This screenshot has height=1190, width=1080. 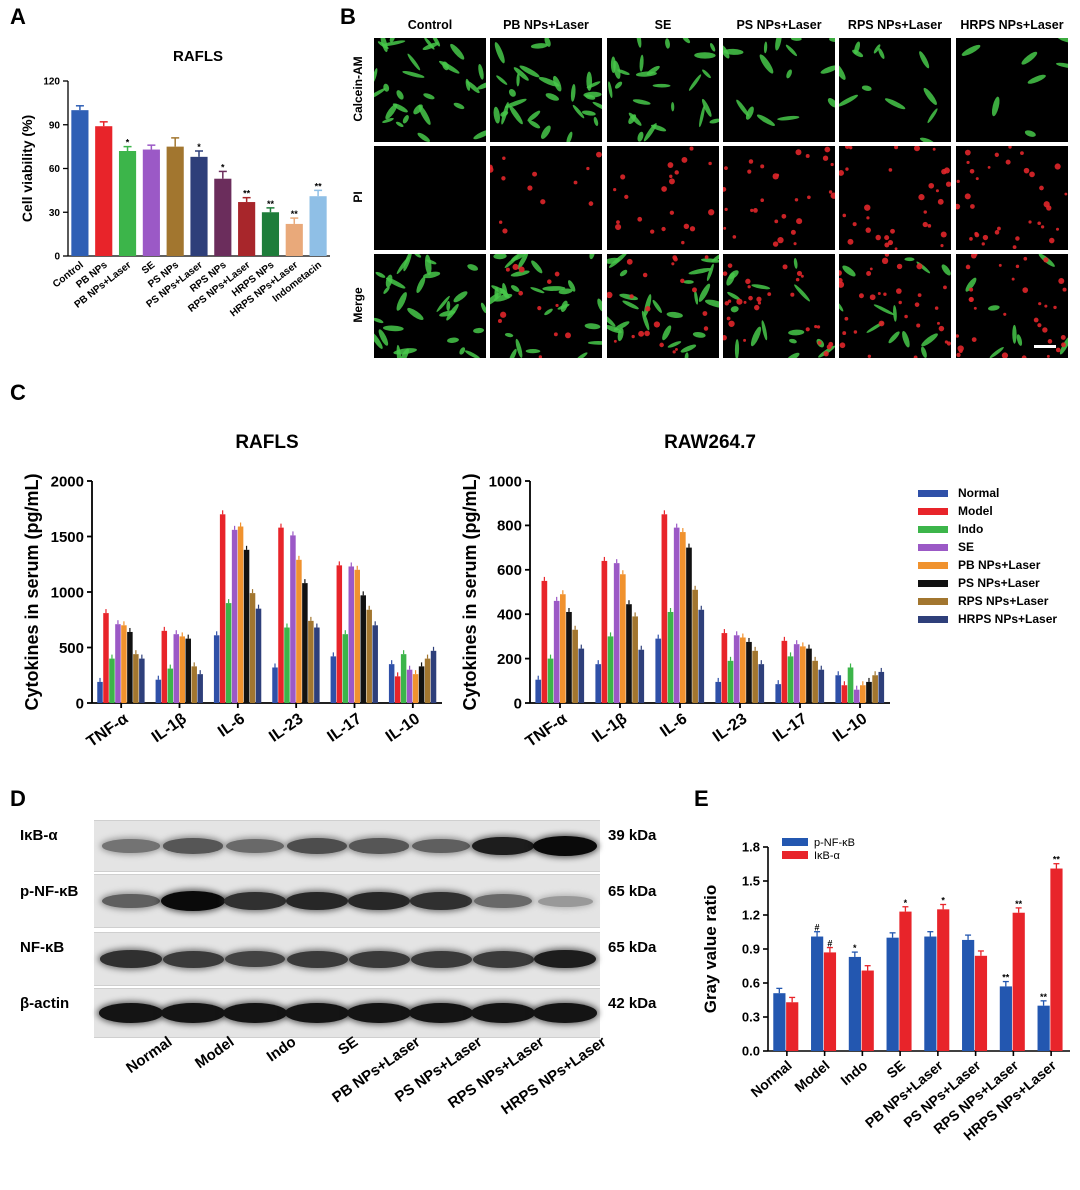 What do you see at coordinates (975, 511) in the screenshot?
I see `legend-label: Model` at bounding box center [975, 511].